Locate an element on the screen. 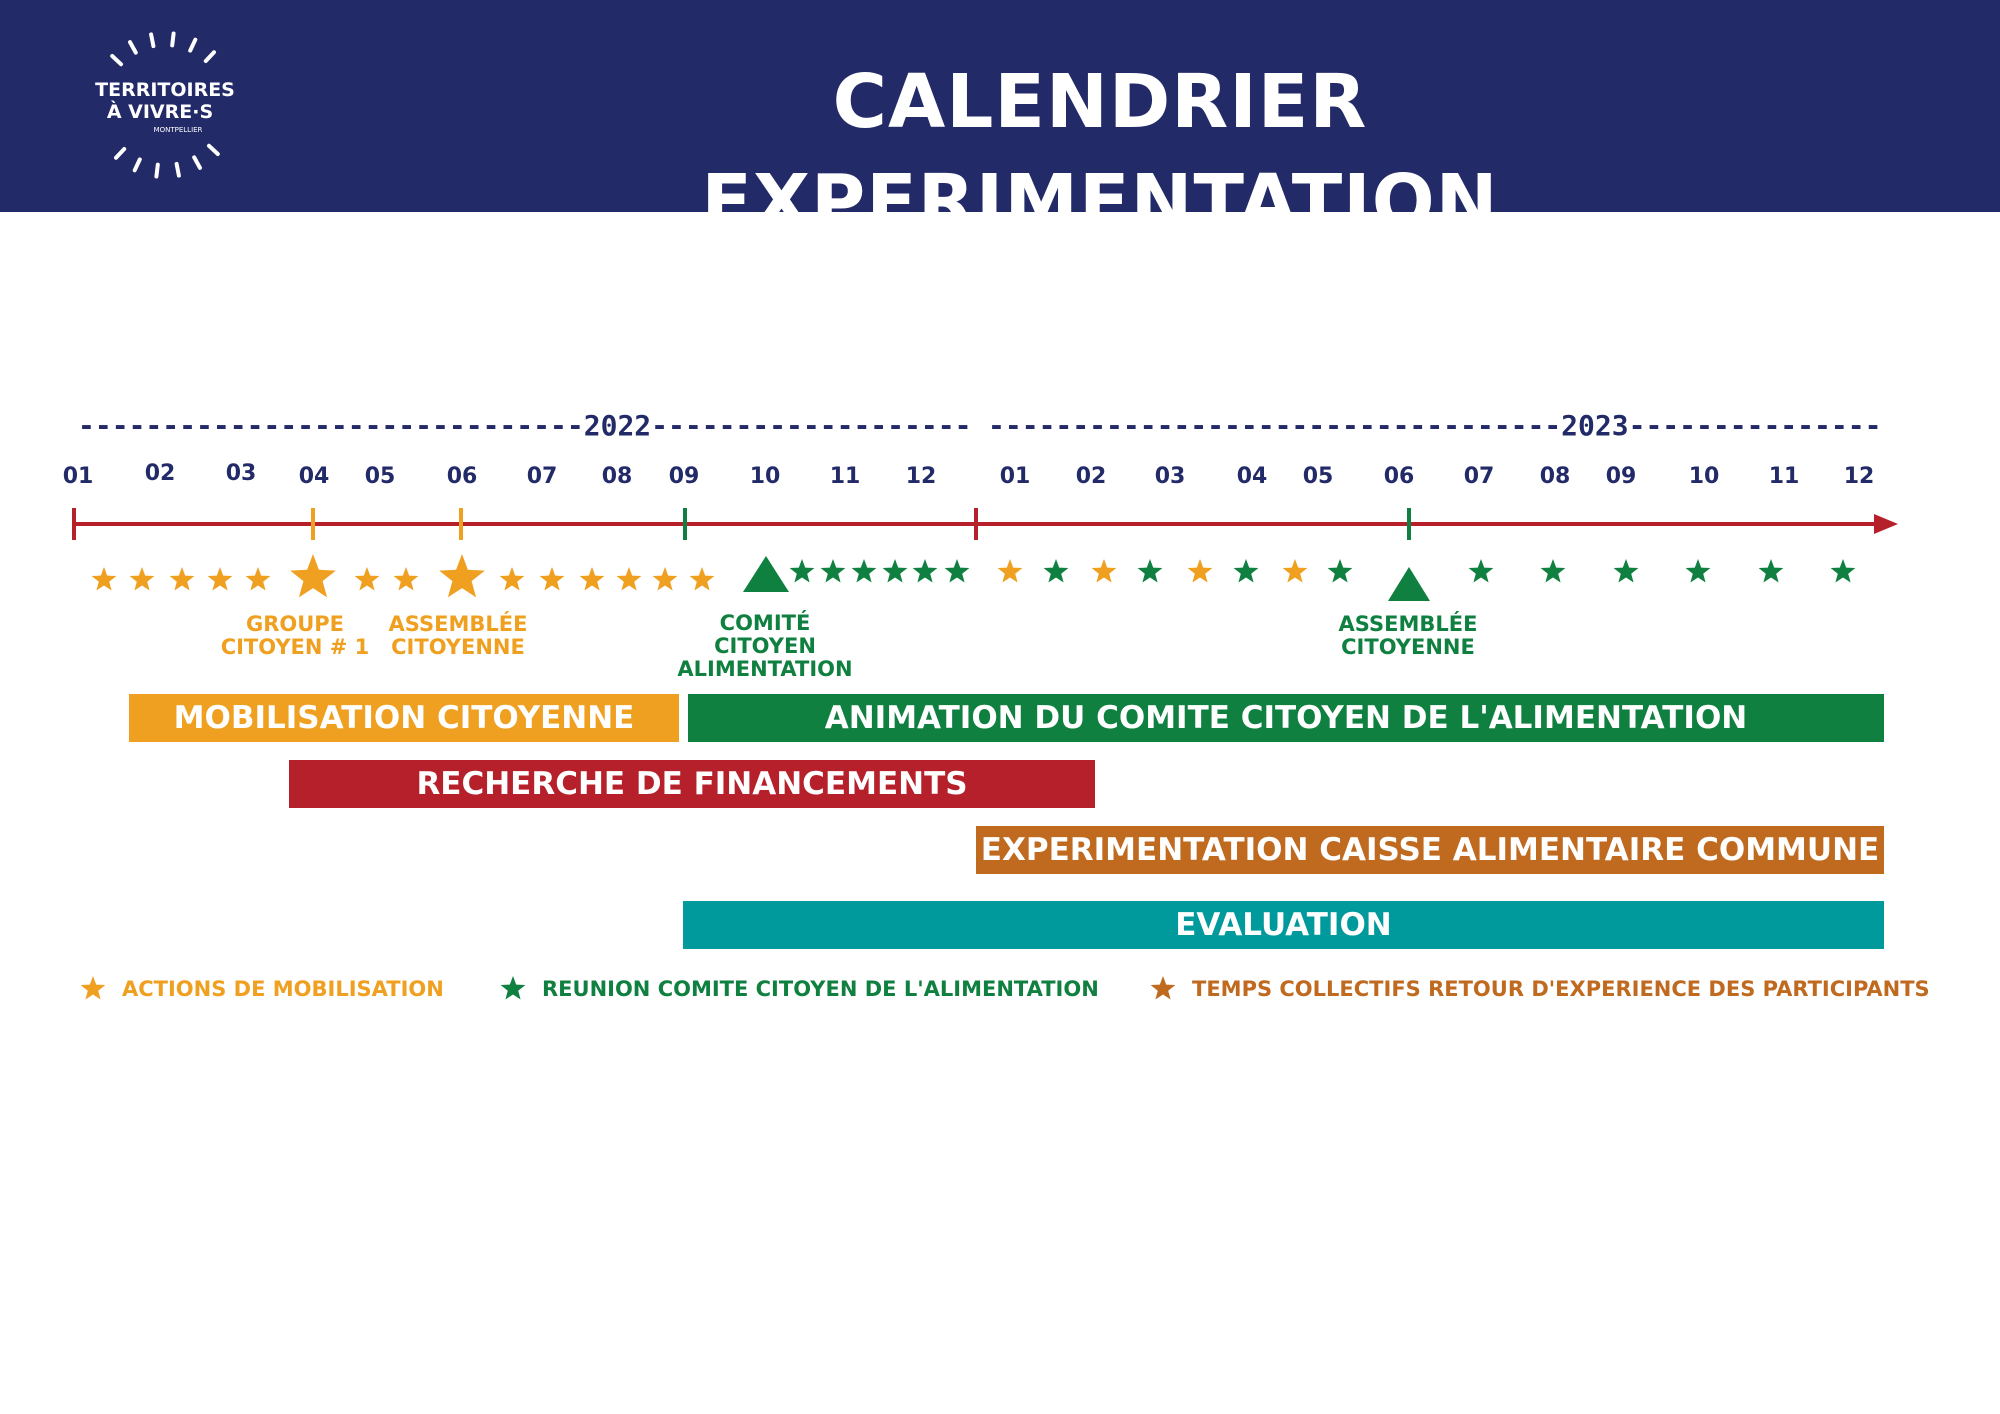  month-label-2023-09: 09 is located at coordinates (1621, 476).